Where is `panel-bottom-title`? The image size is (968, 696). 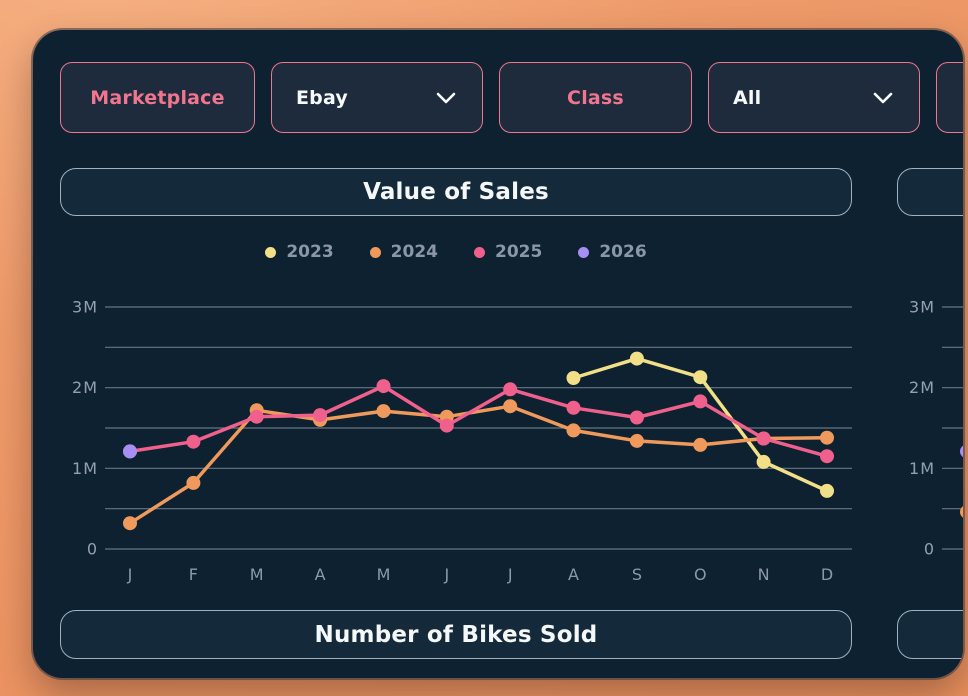
panel-bottom-title is located at coordinates (930, 634).